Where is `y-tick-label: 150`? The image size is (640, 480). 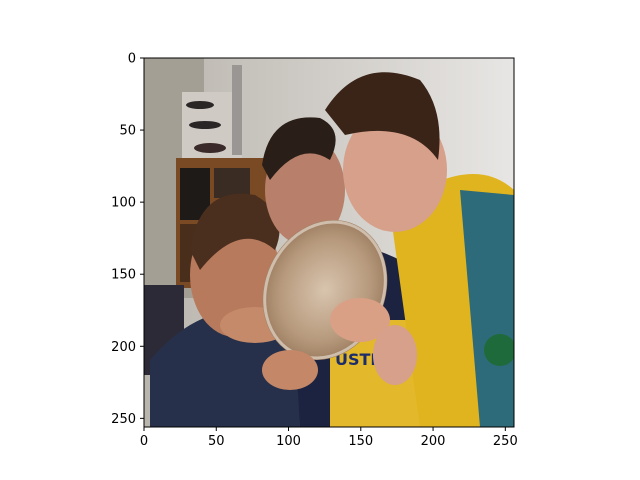
y-tick-label: 150 is located at coordinates (123, 275).